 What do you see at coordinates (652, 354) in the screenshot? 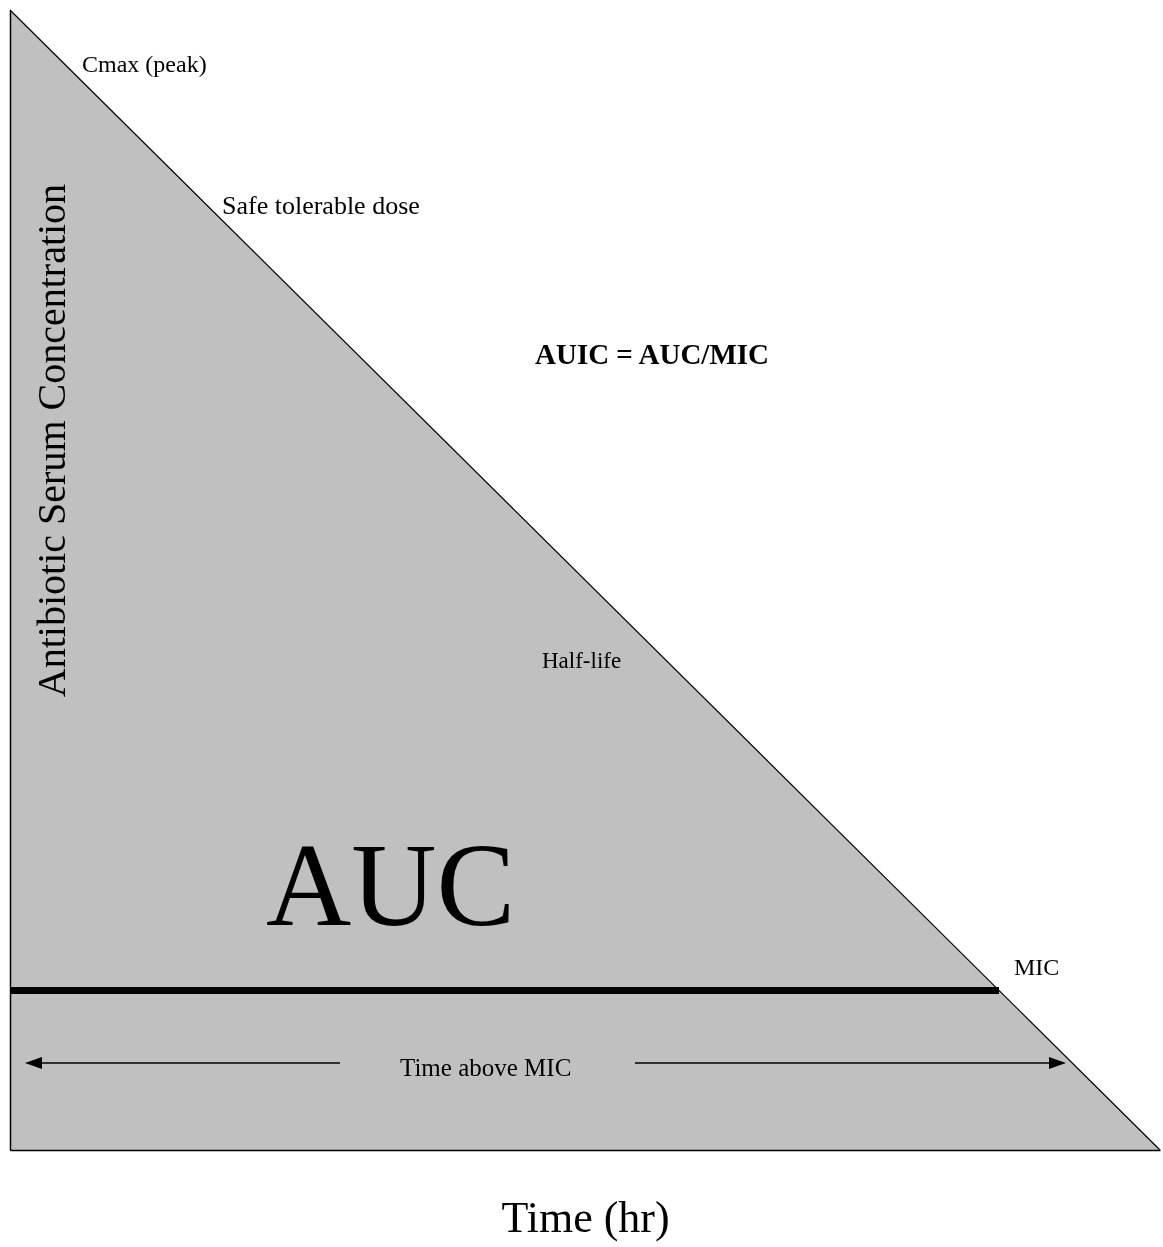
I see `annotation: AUIC = AUC/MIC` at bounding box center [652, 354].